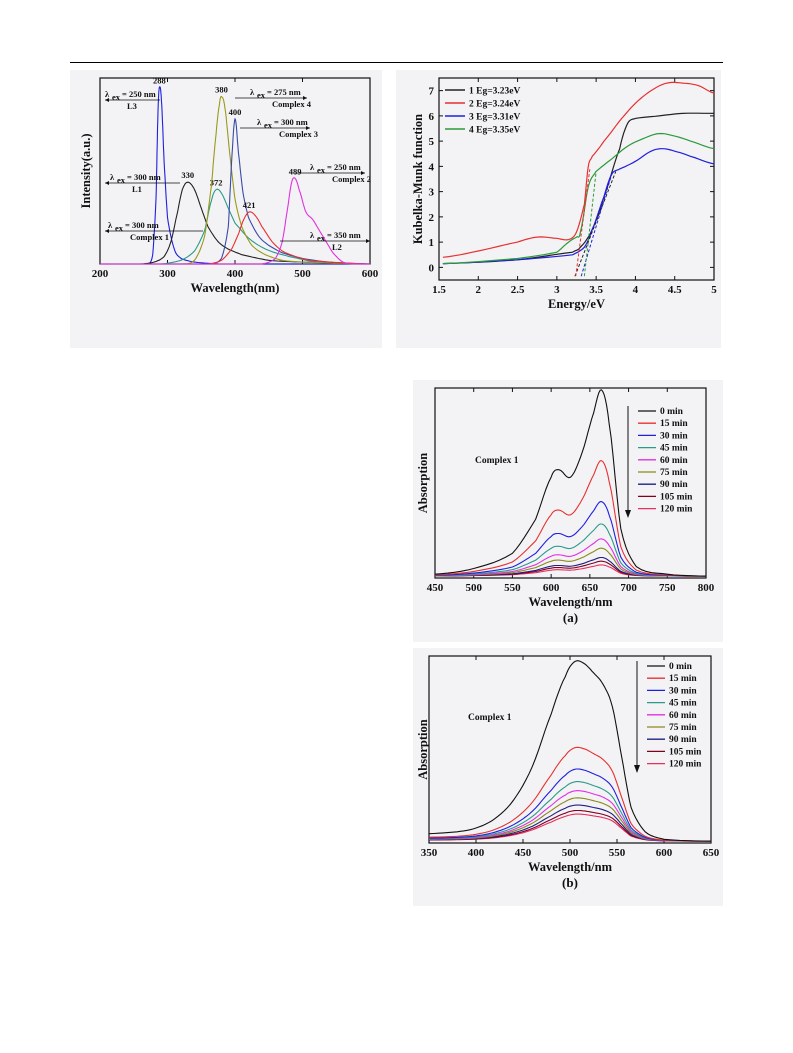  Describe the element at coordinates (518, 290) in the screenshot. I see `x-tick-label: 2.5` at that location.